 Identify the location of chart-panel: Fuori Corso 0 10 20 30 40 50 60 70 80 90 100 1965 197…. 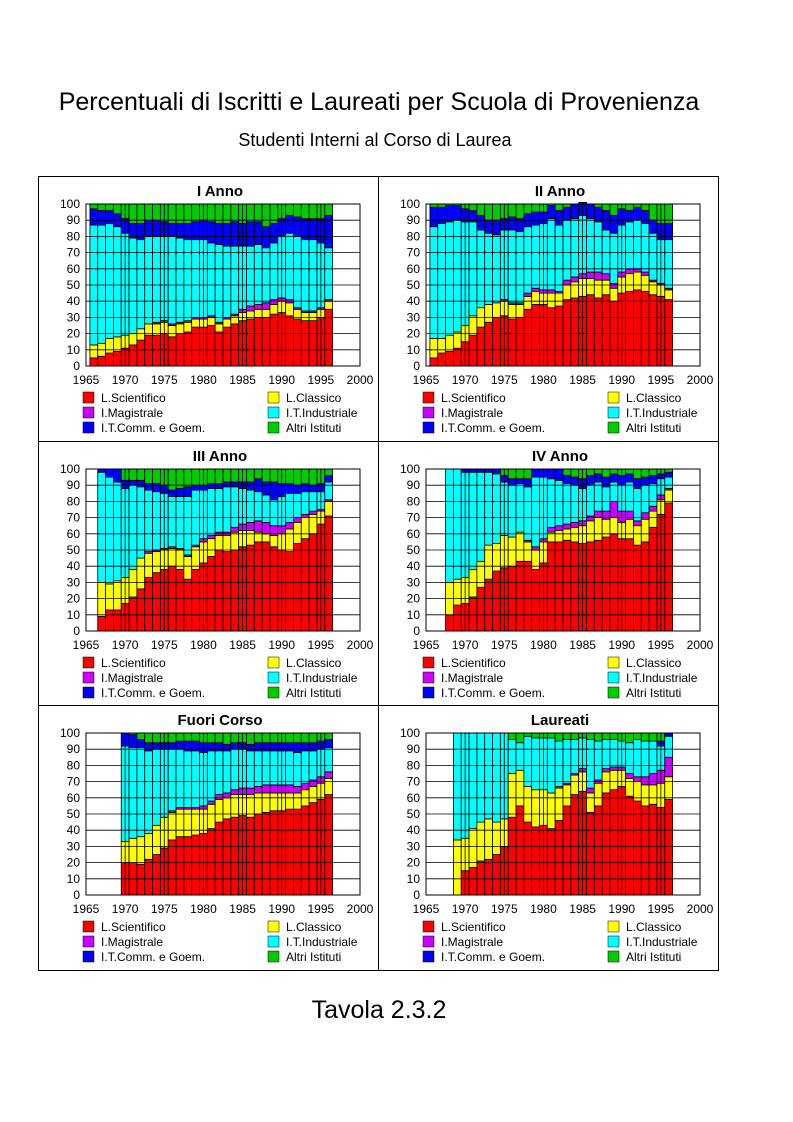
(208, 838).